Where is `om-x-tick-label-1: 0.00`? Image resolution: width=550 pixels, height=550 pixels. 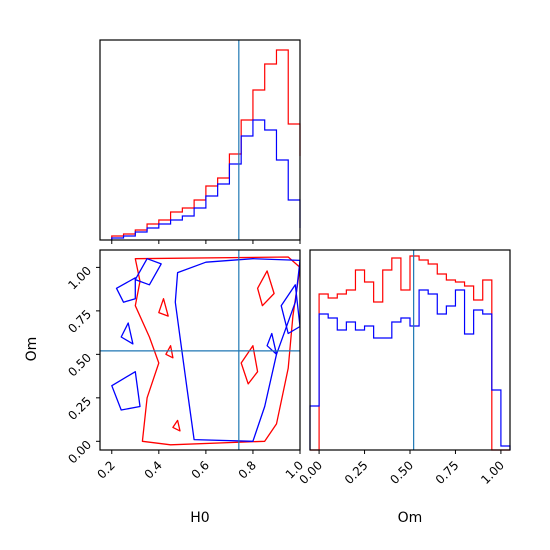 om-x-tick-label-1: 0.00 is located at coordinates (310, 472).